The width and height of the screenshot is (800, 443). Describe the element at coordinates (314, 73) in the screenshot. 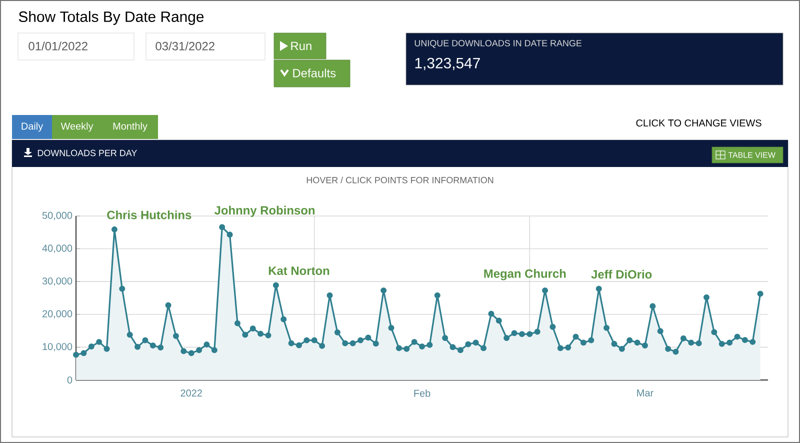

I see `text: Defaults` at that location.